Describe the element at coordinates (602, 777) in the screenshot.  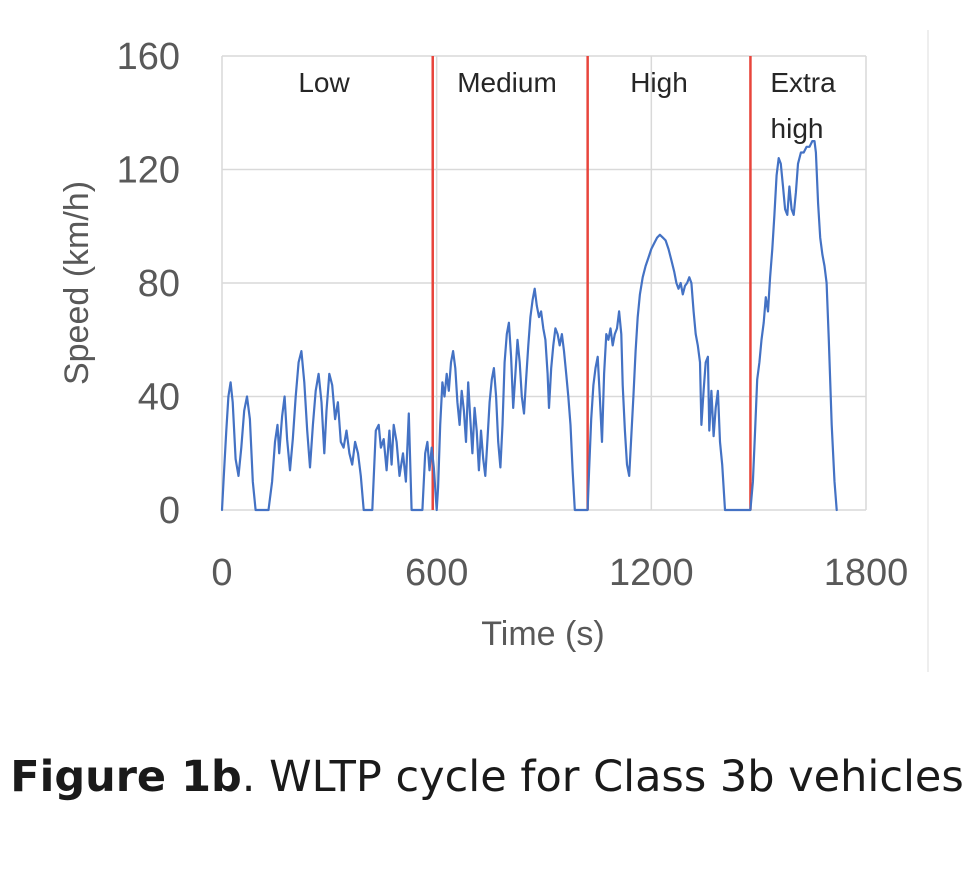
I see `caption-text: . WLTP cycle for Class 3b vehicles` at that location.